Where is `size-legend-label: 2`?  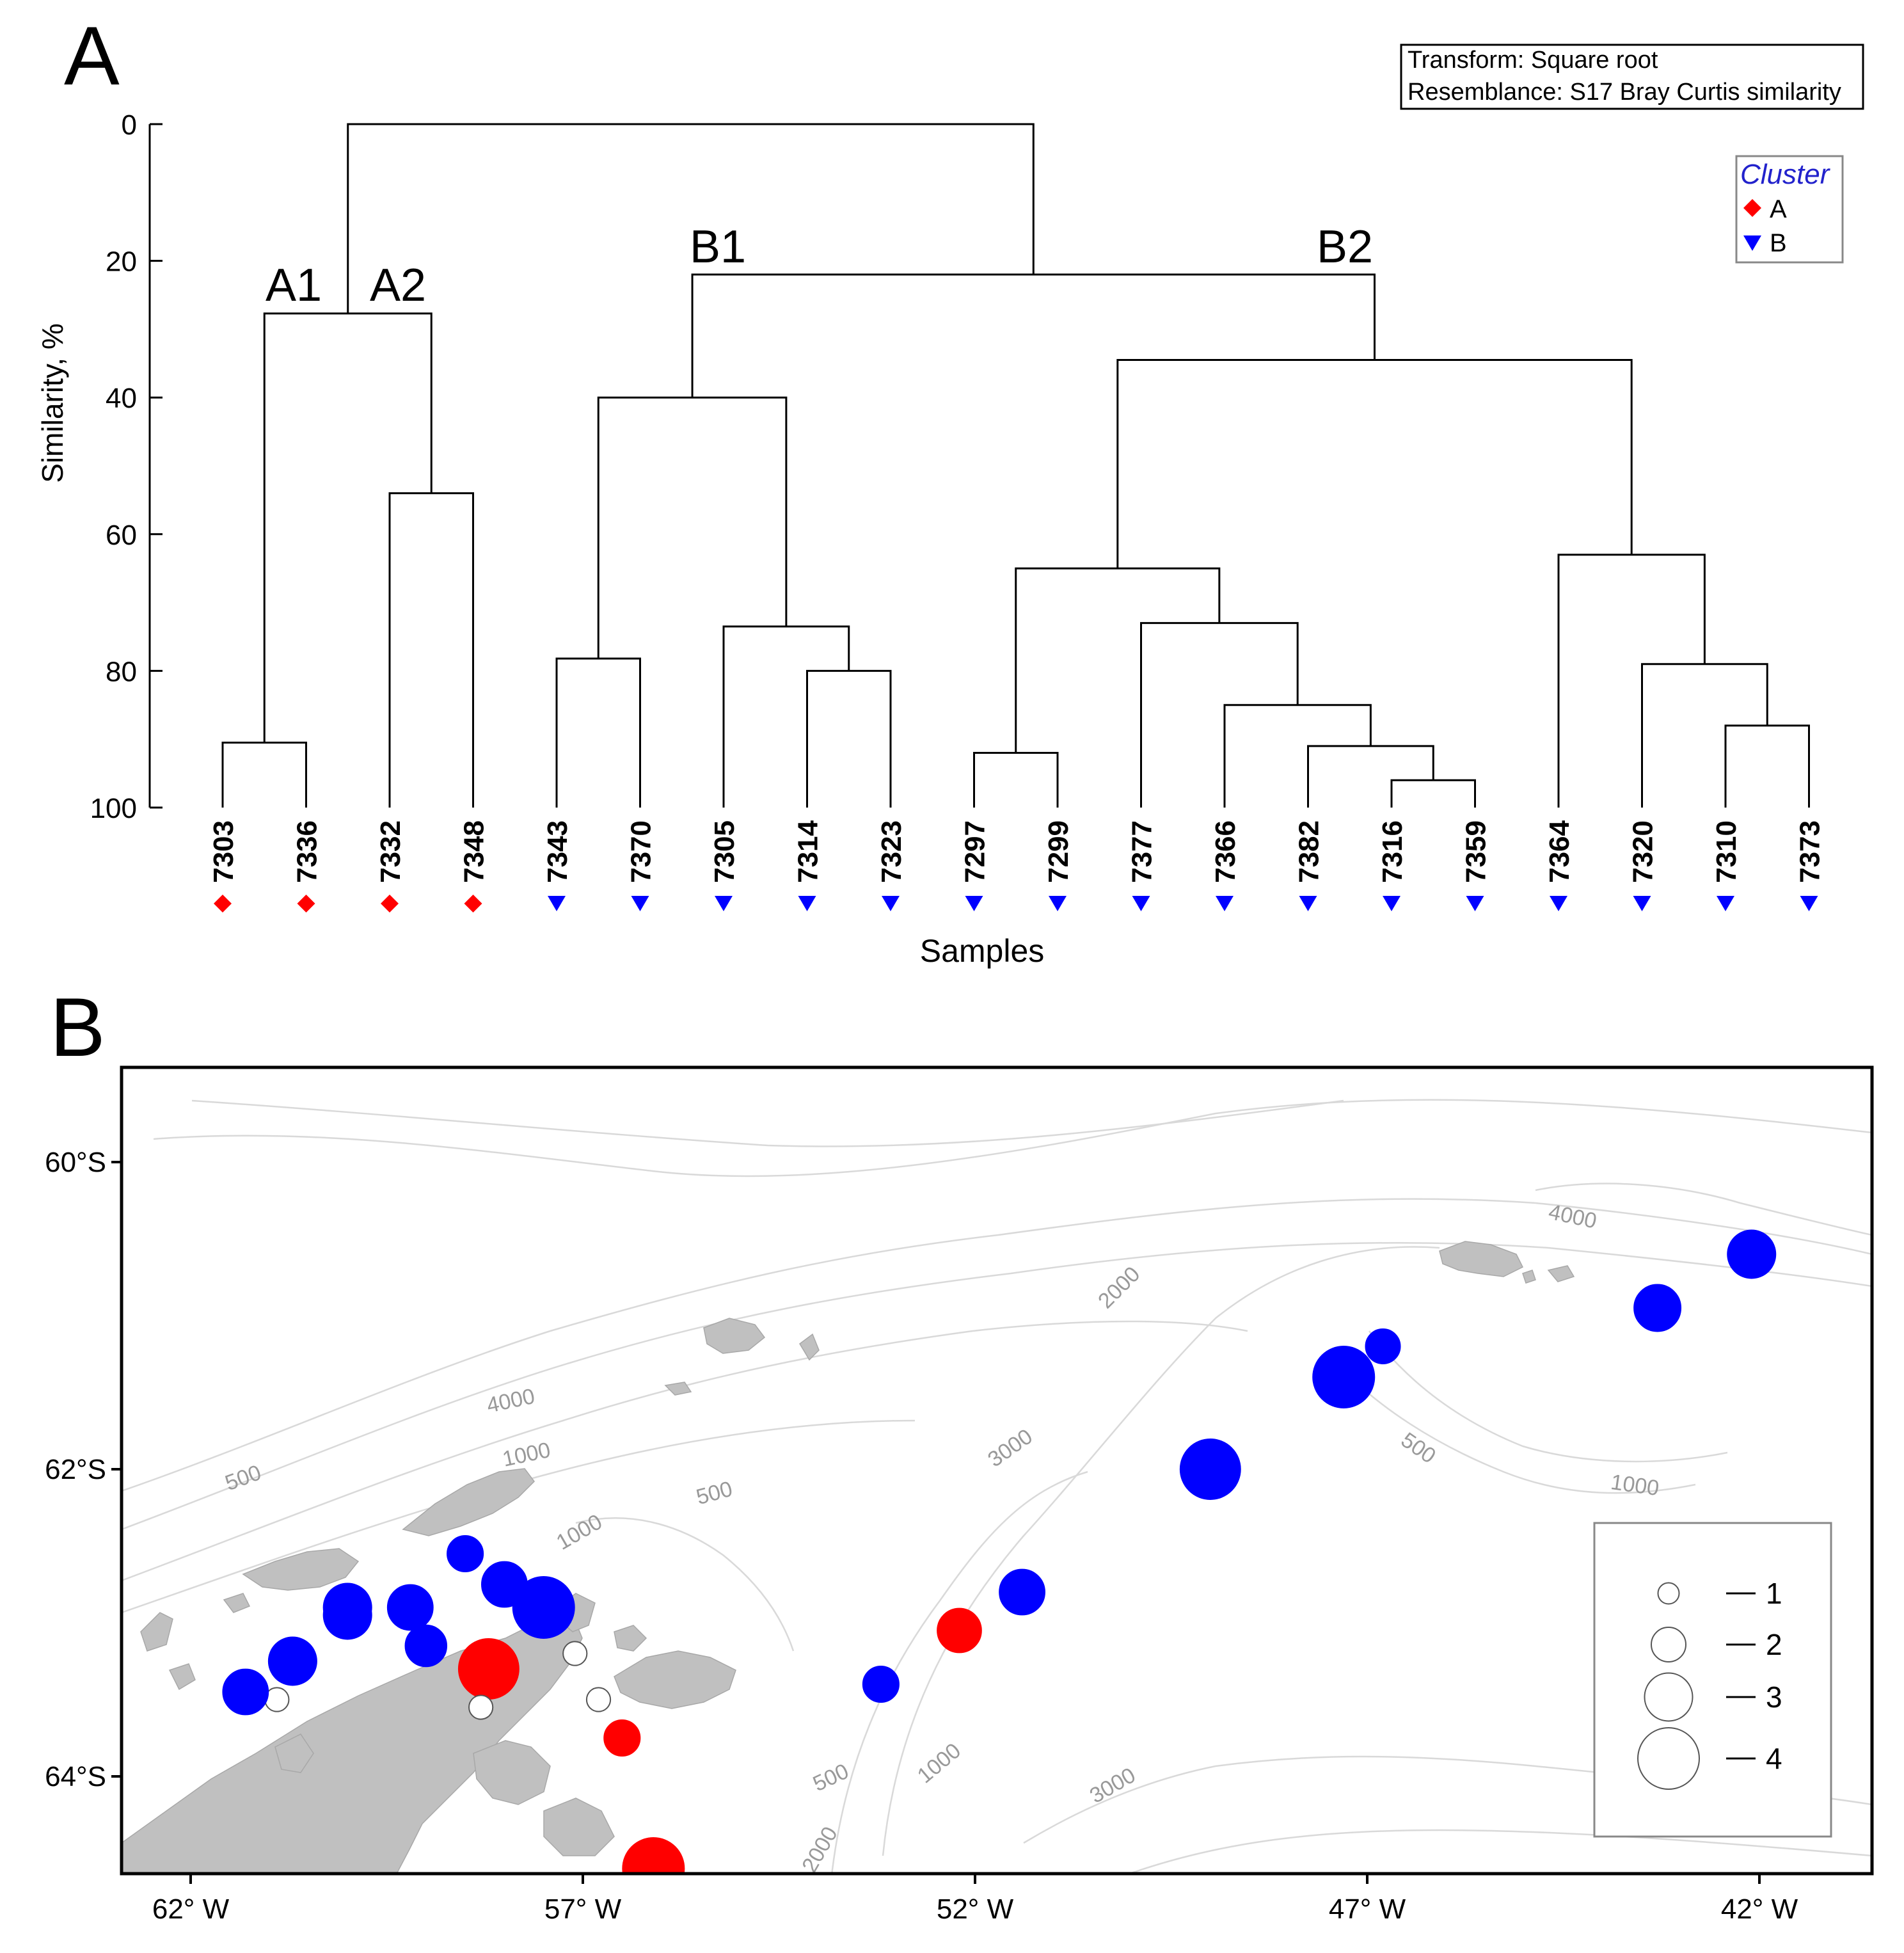 size-legend-label: 2 is located at coordinates (1774, 1645).